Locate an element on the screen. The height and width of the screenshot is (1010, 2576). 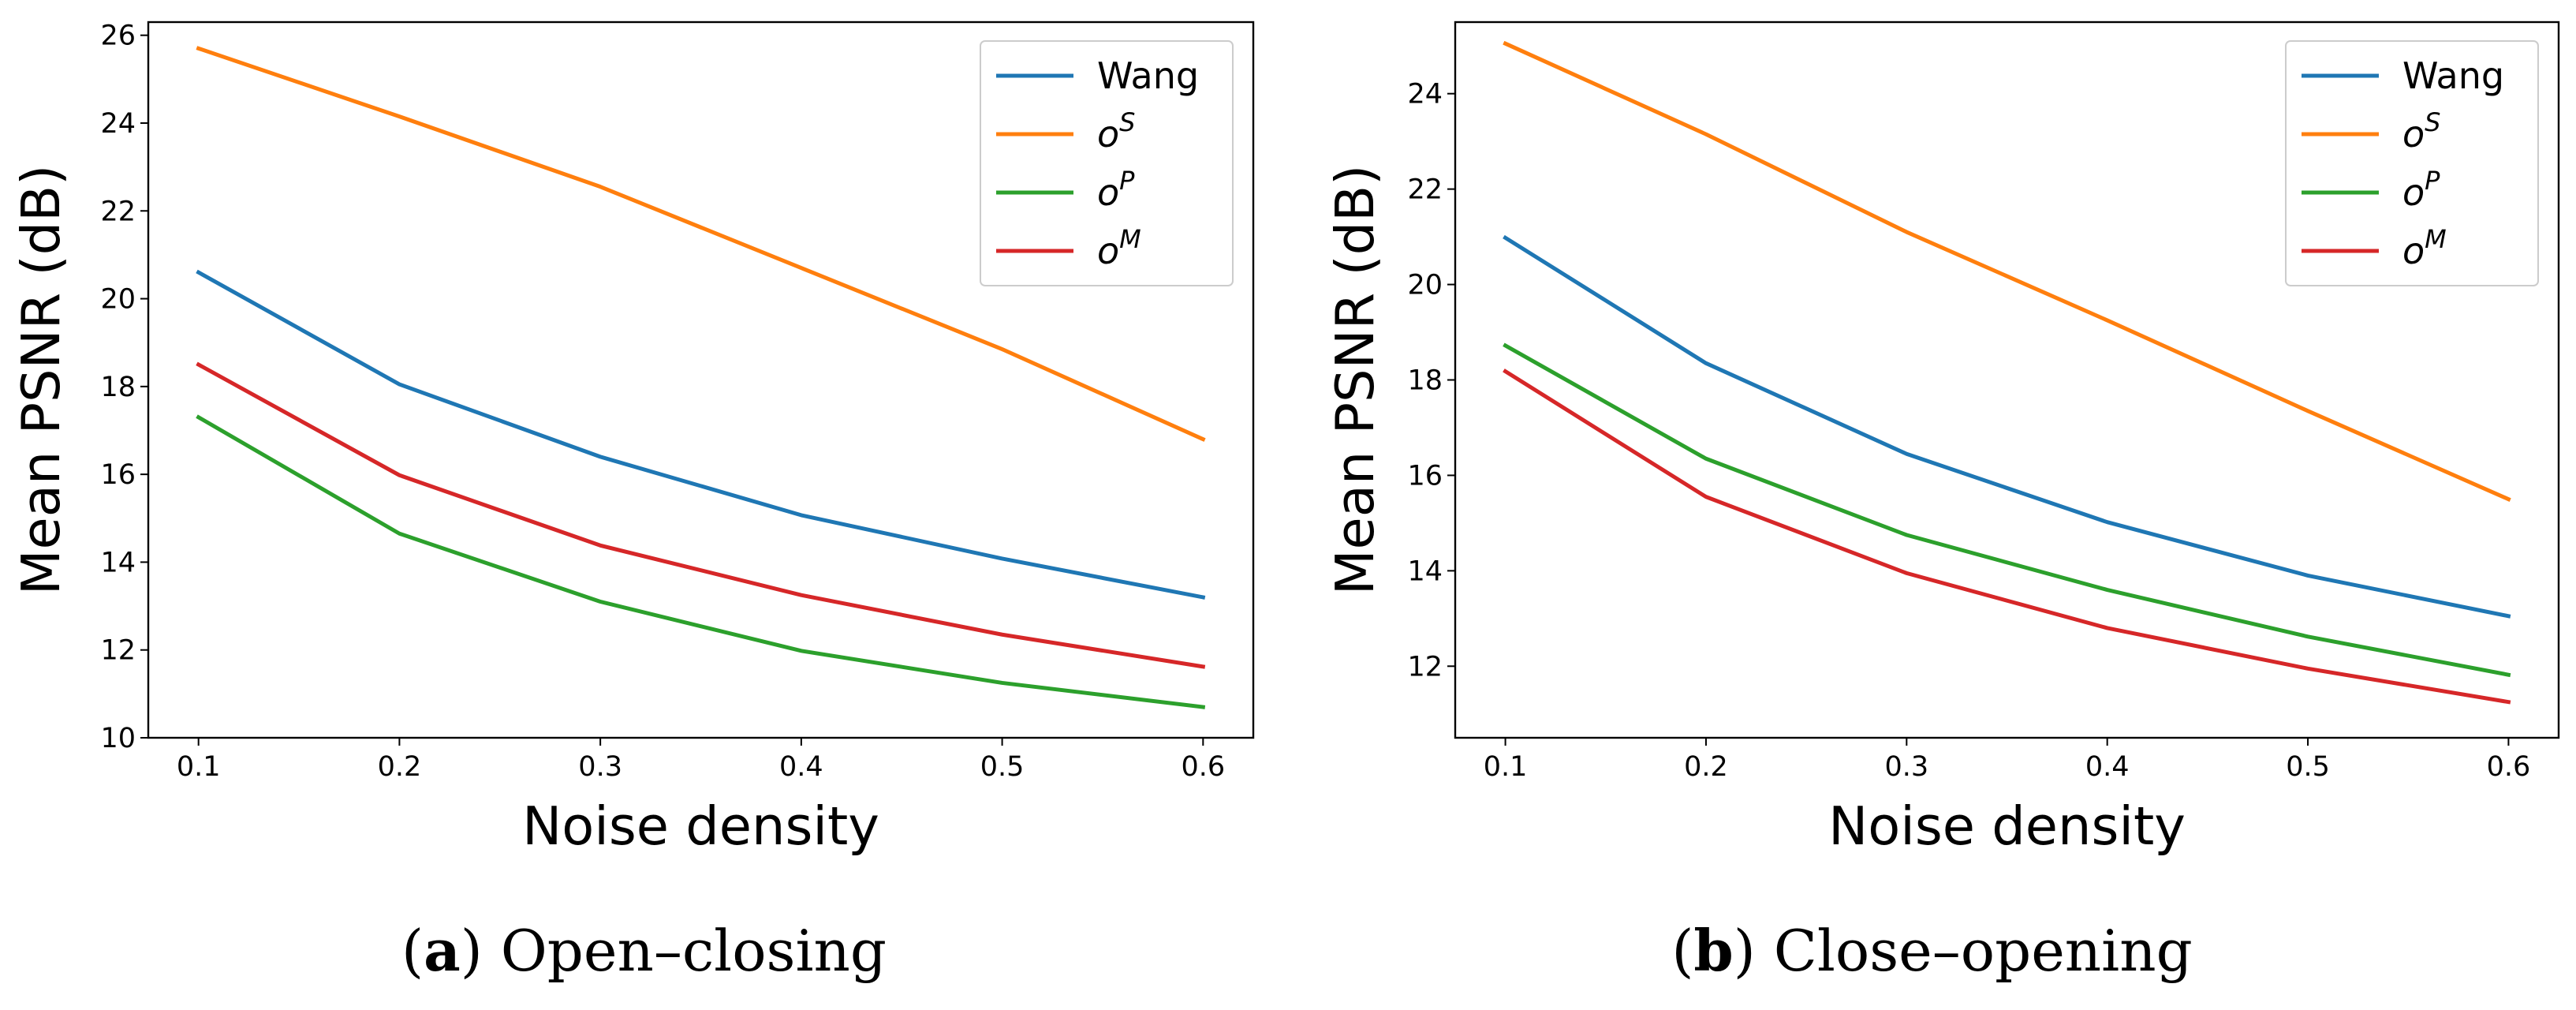
chart-0-ytick-label: 20 is located at coordinates (118, 300).